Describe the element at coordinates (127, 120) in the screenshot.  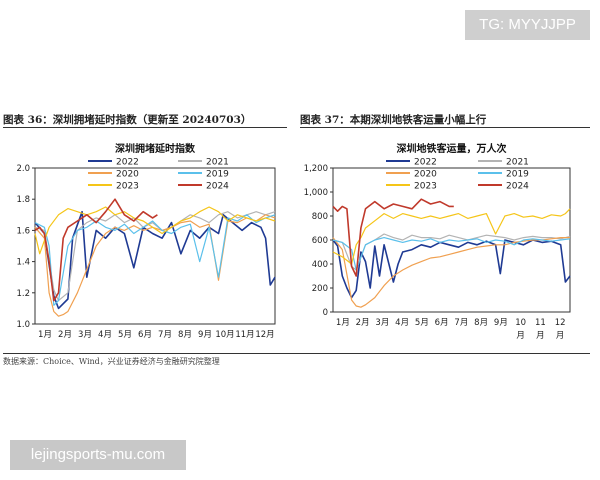
I see `figure-title-left: 图表 36：深圳拥堵延时指数（更新至 20240703）` at that location.